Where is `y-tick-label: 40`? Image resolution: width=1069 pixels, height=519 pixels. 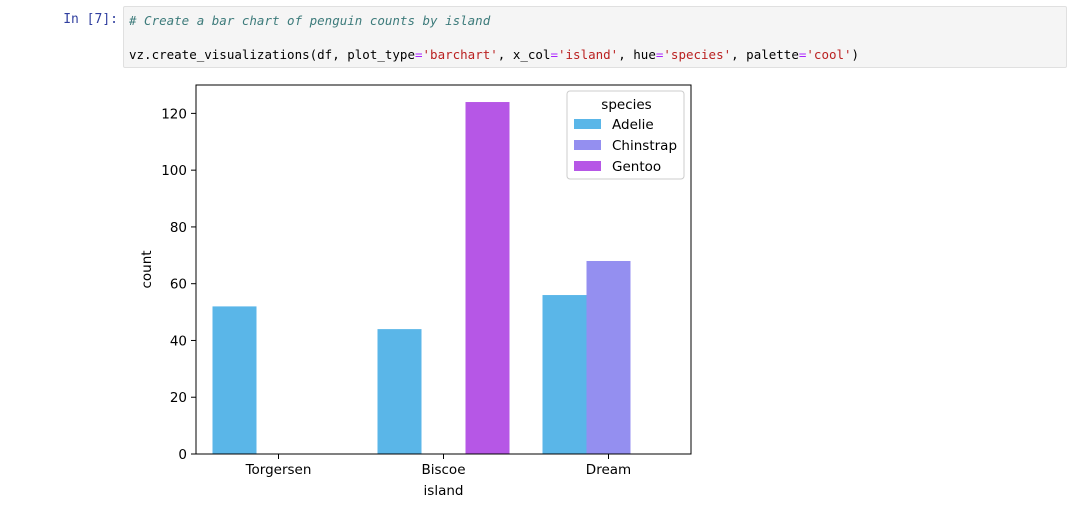 y-tick-label: 40 is located at coordinates (178, 341).